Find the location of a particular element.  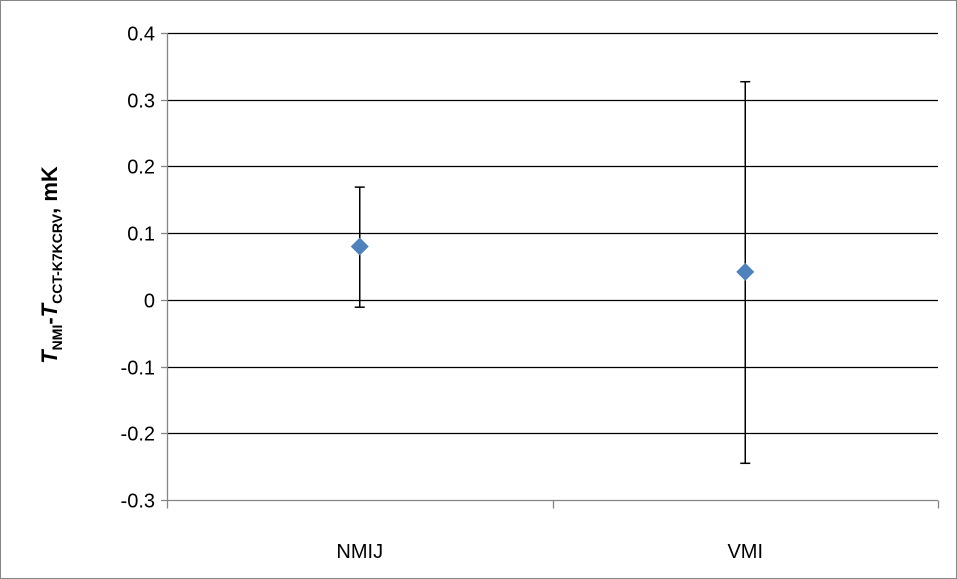

y-tick-label: 0.1 is located at coordinates (141, 235).